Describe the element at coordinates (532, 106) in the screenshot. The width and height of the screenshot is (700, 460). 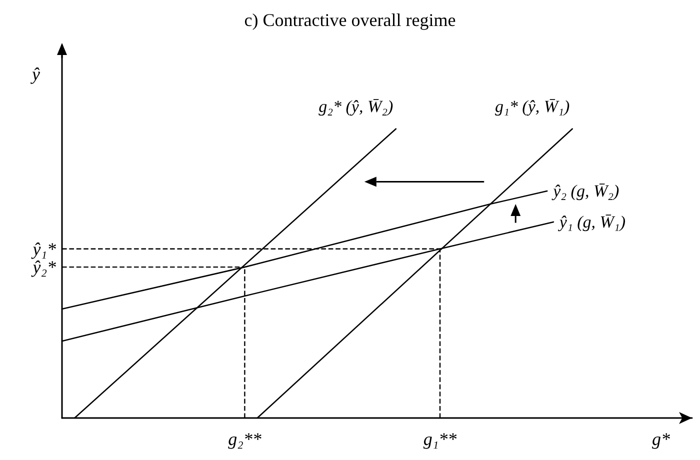
I see `series-label: g₁* (ŷ, W̄₁)` at that location.